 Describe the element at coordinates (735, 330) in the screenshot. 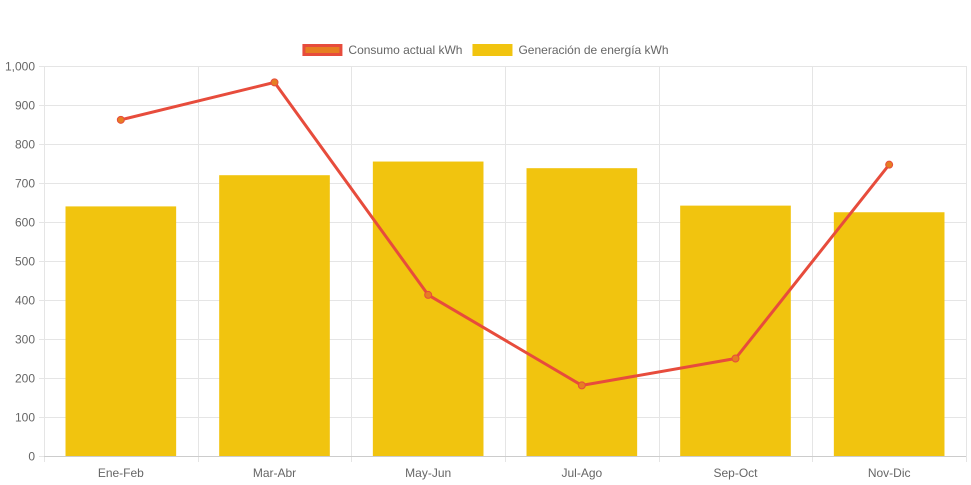

I see `bar-generacion-sep-oct` at that location.